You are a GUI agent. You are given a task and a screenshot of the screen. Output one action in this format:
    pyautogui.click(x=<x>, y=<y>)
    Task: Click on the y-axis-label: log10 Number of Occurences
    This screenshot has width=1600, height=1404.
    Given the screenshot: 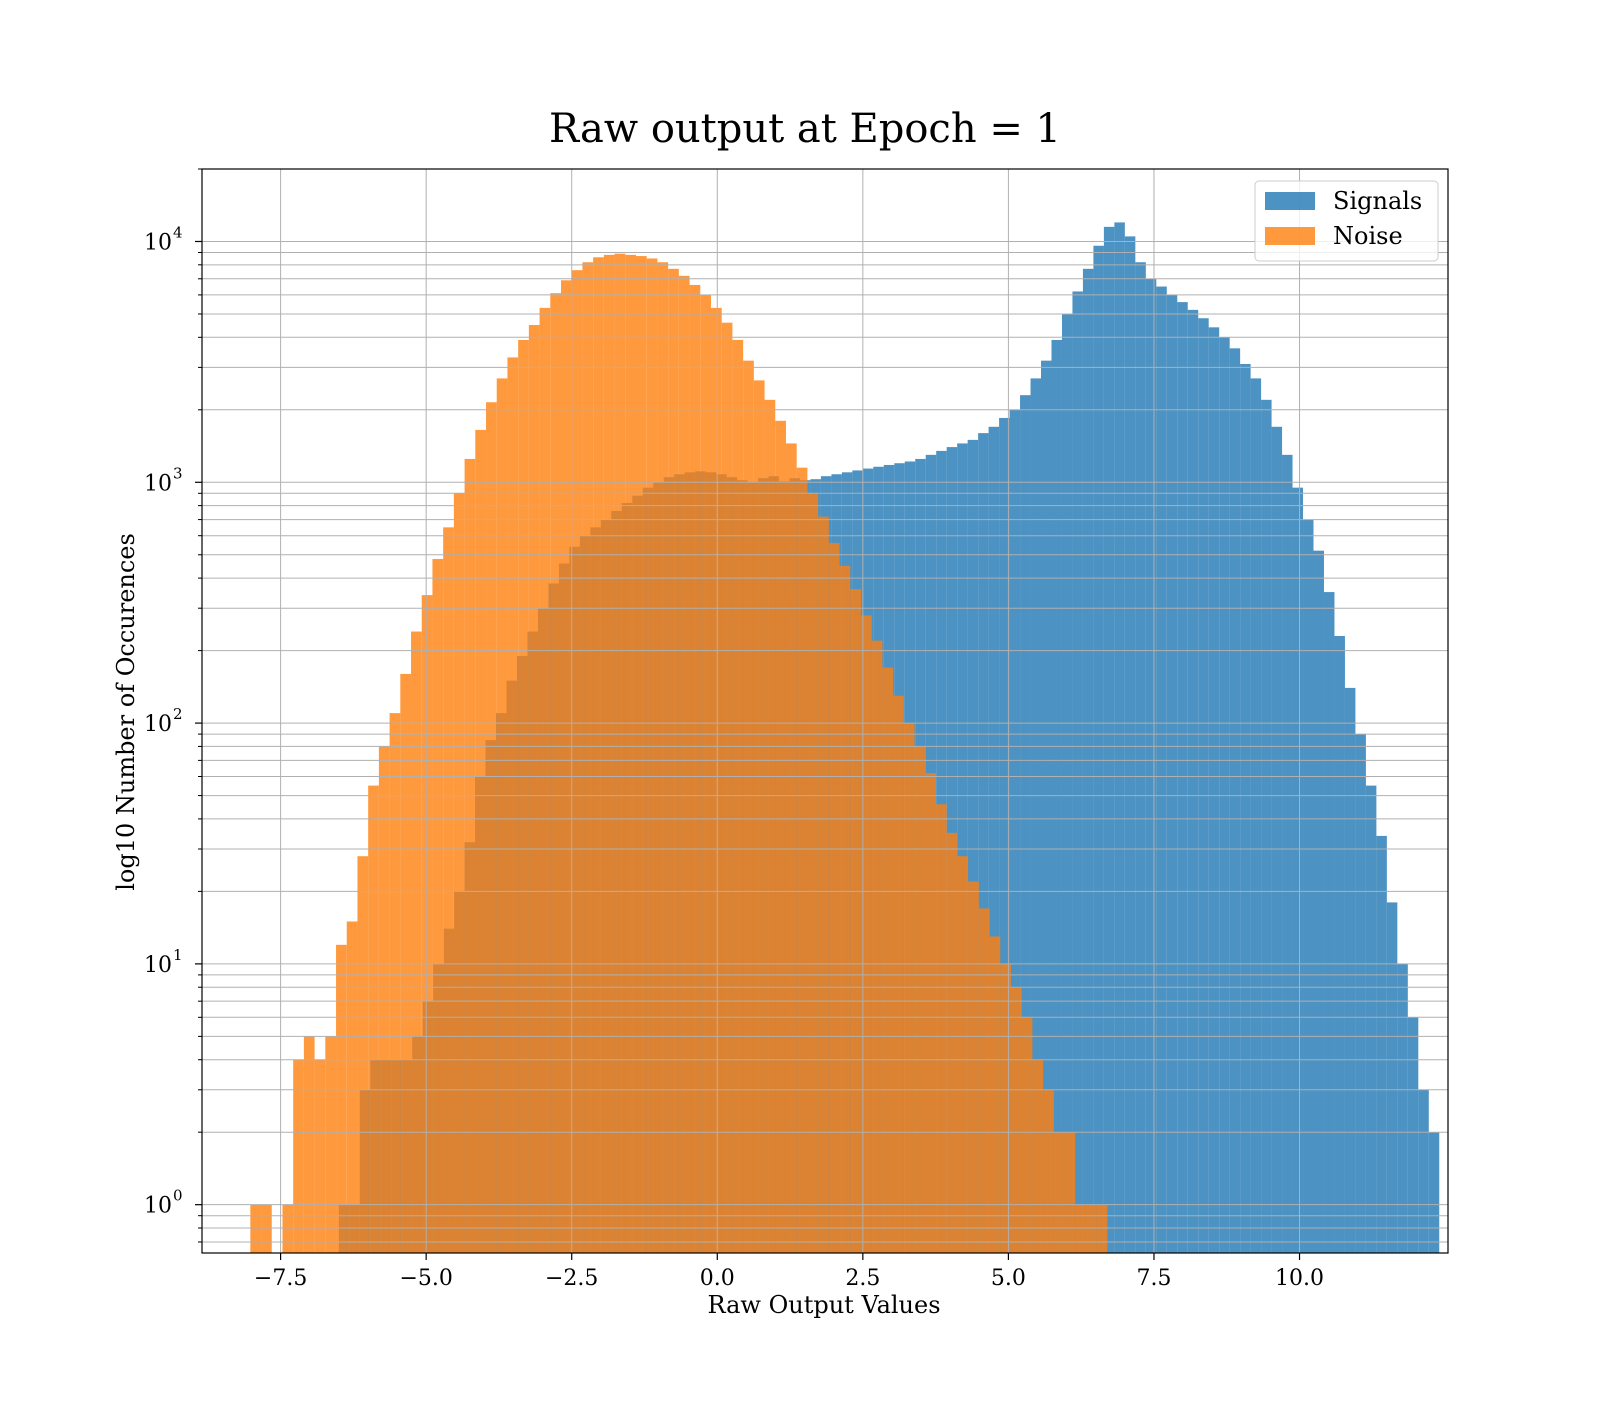 What is the action you would take?
    pyautogui.click(x=126, y=712)
    